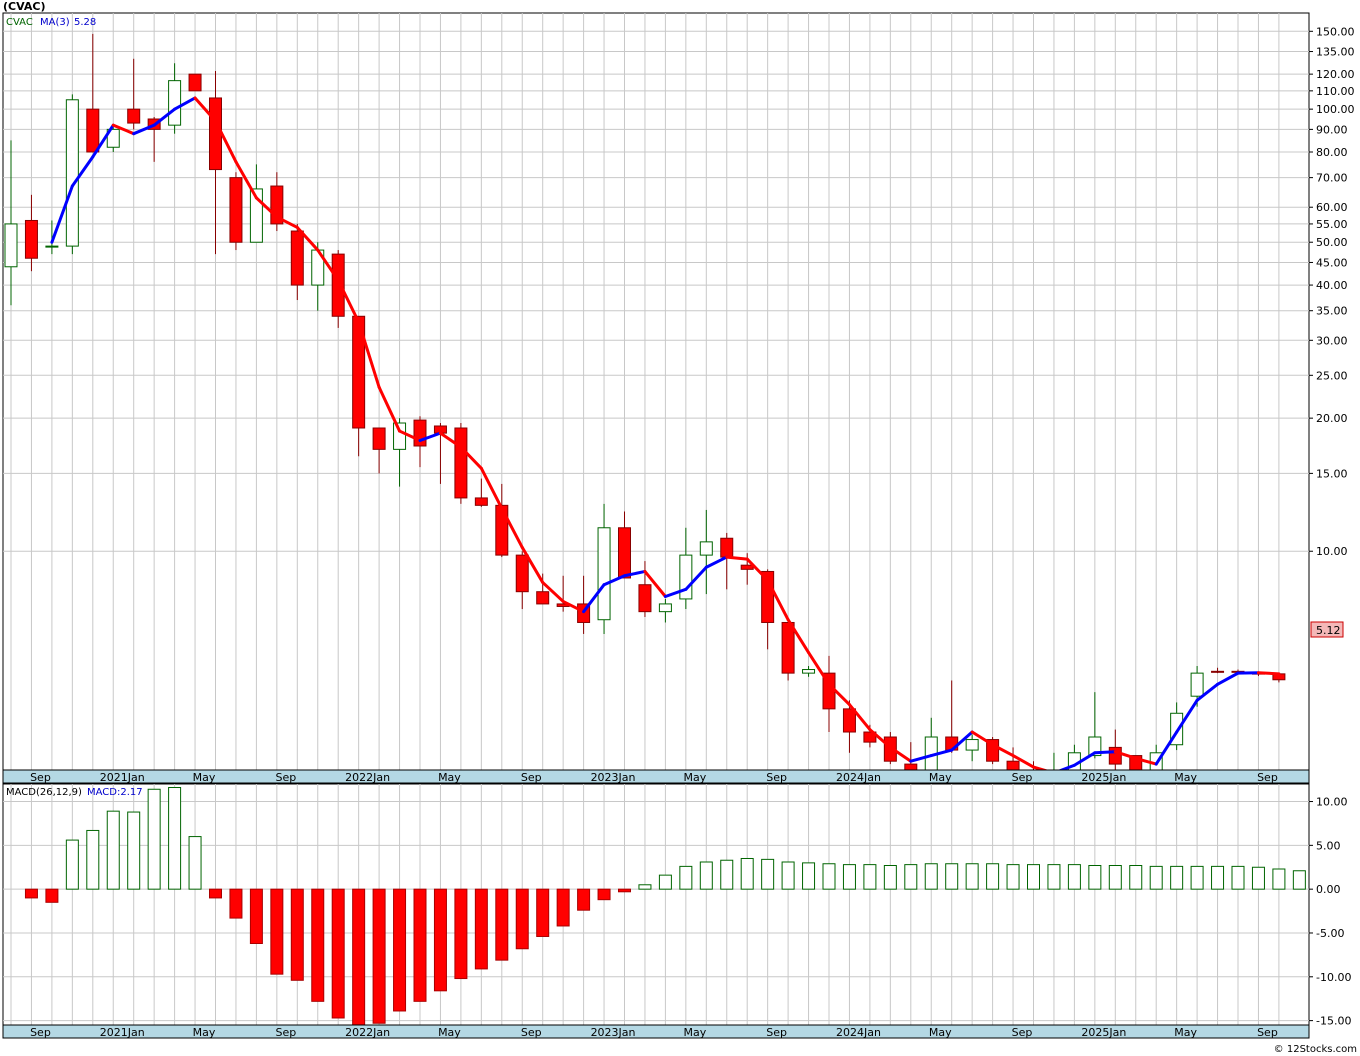 This screenshot has width=1360, height=1056. Describe the element at coordinates (1332, 473) in the screenshot. I see `price-tick-label: 15.00` at that location.